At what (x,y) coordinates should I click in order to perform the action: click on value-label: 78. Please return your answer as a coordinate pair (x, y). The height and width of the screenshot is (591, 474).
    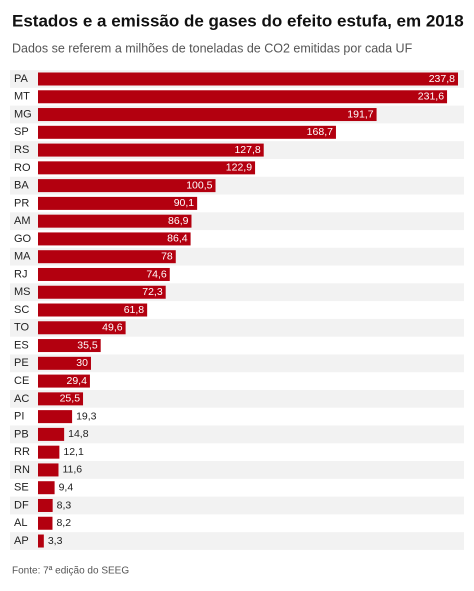
    Looking at the image, I should click on (167, 256).